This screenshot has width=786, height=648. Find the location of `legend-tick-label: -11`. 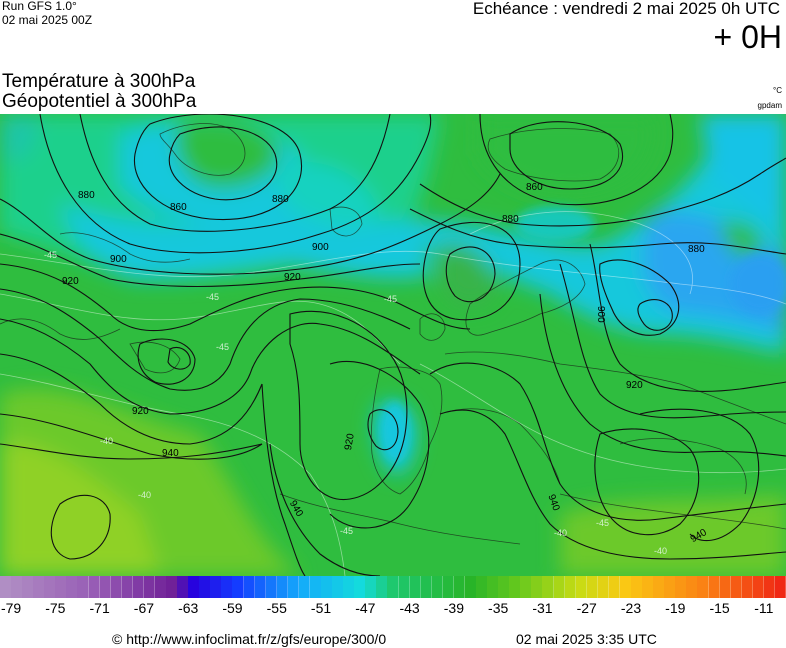

legend-tick-label: -11 is located at coordinates (764, 608).